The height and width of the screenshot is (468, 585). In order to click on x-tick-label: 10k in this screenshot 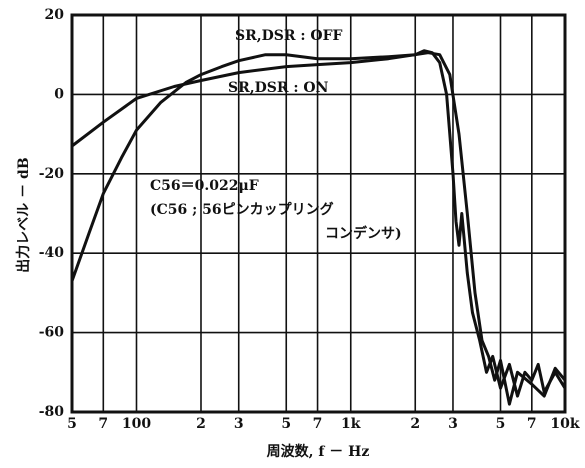, I will do `click(564, 424)`.